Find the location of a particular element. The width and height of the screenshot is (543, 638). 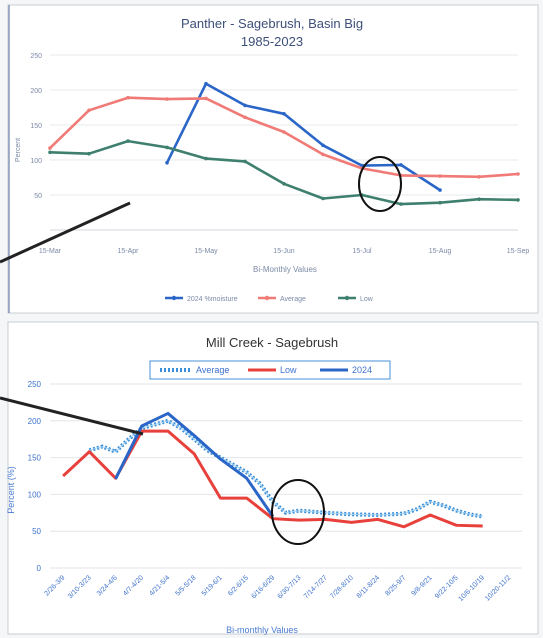

chart-2-legend-label: 2024 is located at coordinates (362, 370).